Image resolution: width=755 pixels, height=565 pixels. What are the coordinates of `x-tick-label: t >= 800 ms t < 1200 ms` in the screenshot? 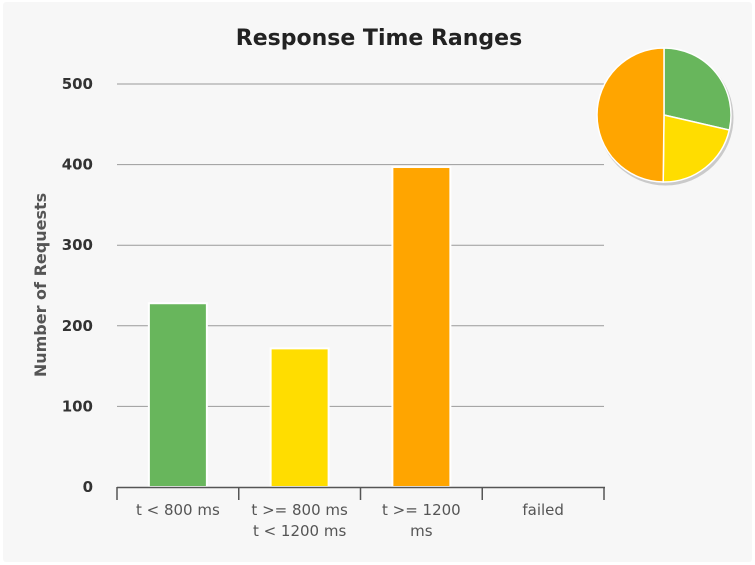 It's located at (299, 520).